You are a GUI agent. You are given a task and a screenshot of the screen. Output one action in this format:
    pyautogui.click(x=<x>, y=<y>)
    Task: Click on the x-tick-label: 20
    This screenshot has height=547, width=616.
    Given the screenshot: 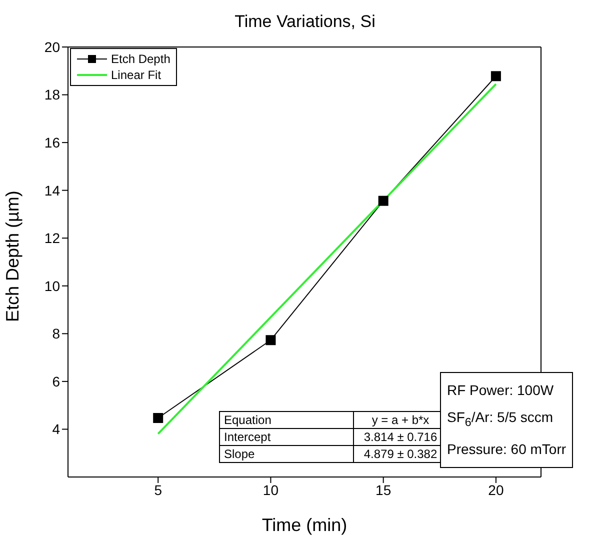 What is the action you would take?
    pyautogui.click(x=496, y=490)
    